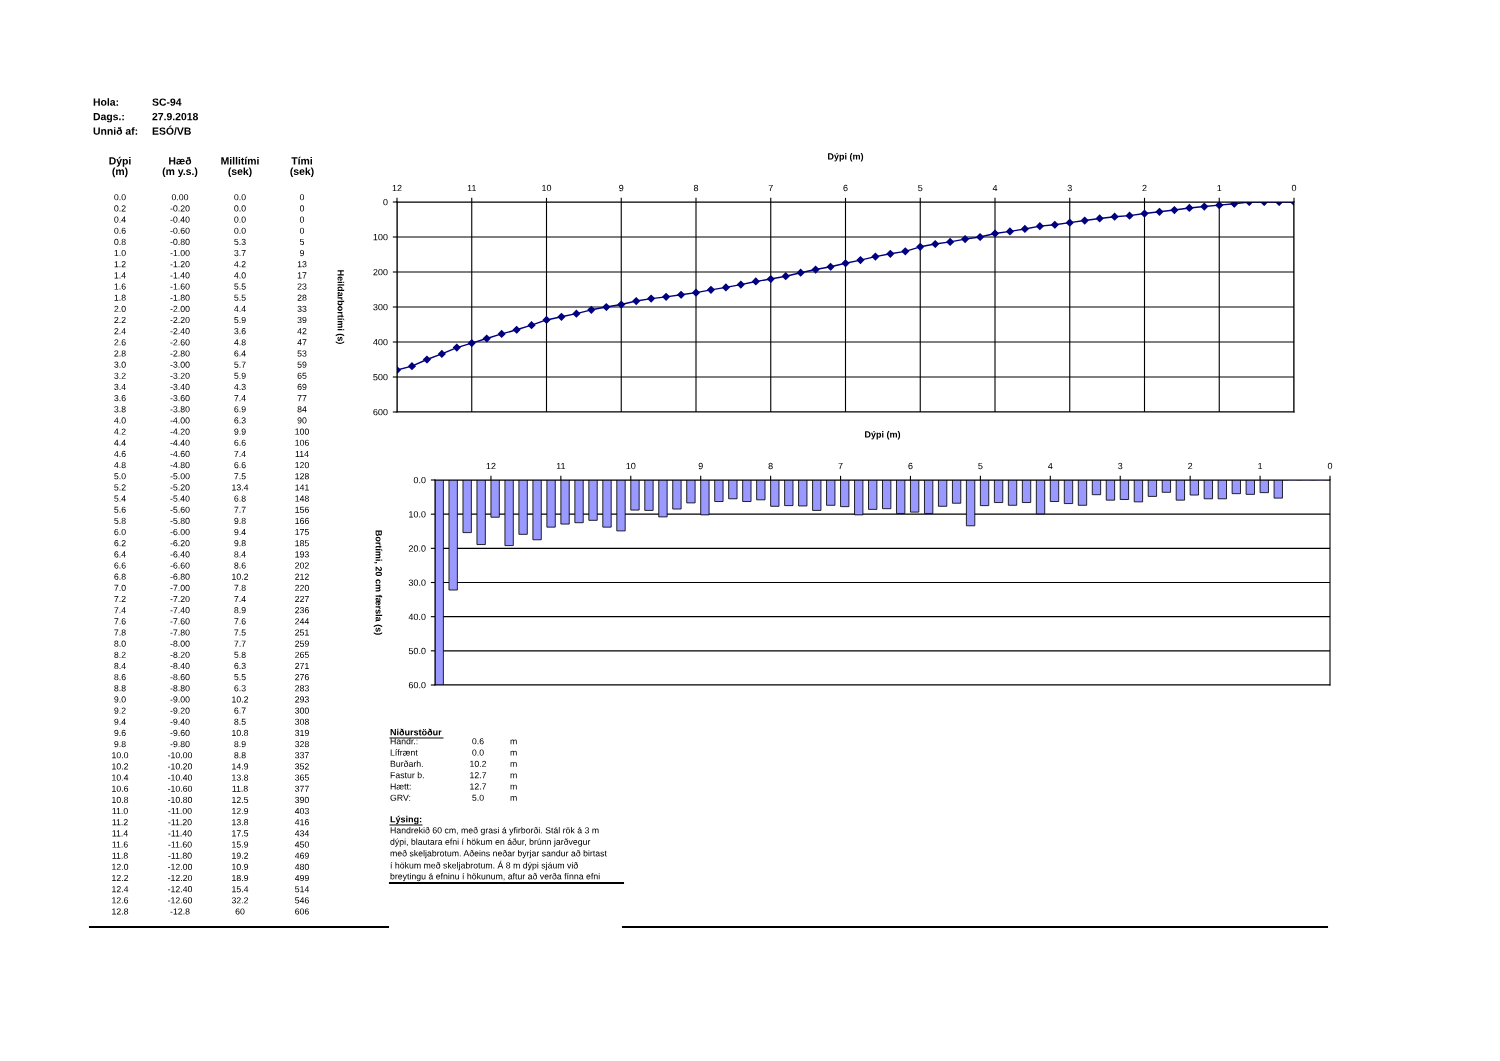 The image size is (1500, 1061). I want to click on text: 65, so click(302, 375).